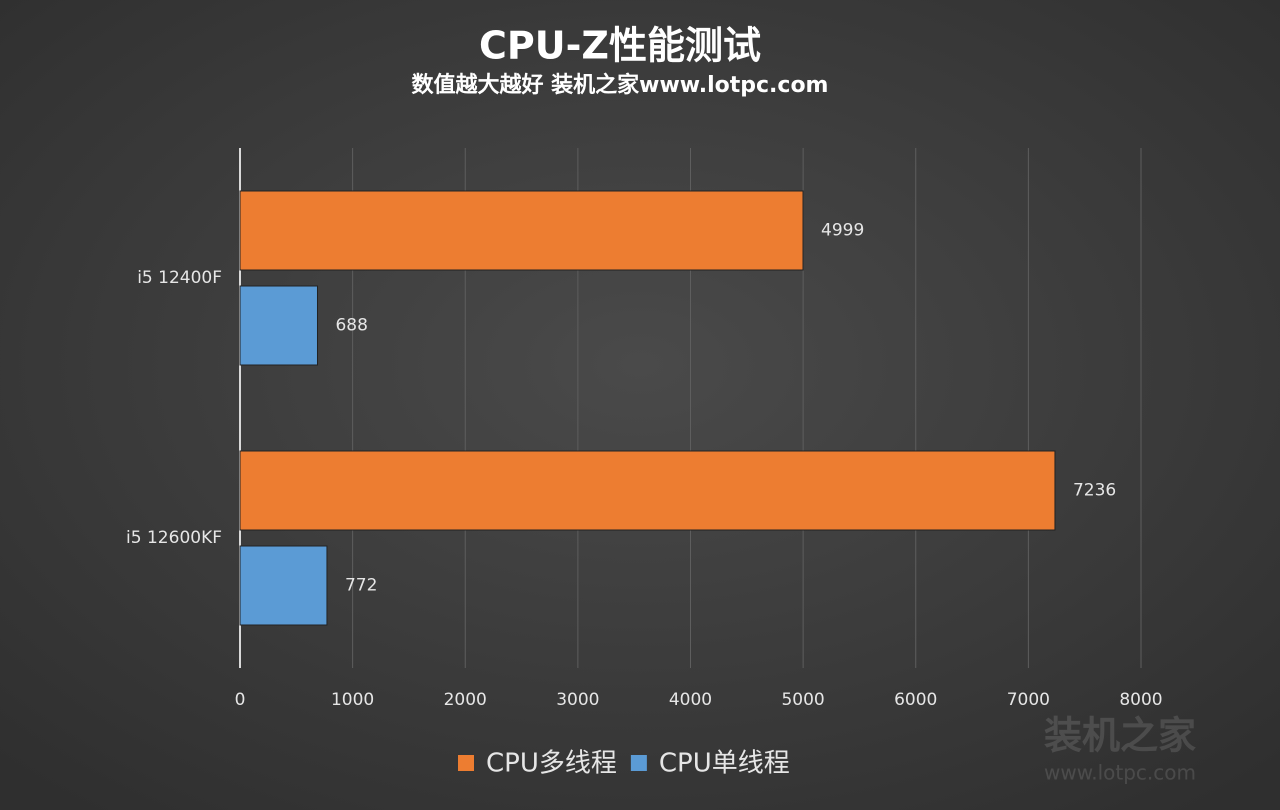 This screenshot has width=1280, height=810. What do you see at coordinates (620, 46) in the screenshot?
I see `chart-title: CPU-Z性能测试` at bounding box center [620, 46].